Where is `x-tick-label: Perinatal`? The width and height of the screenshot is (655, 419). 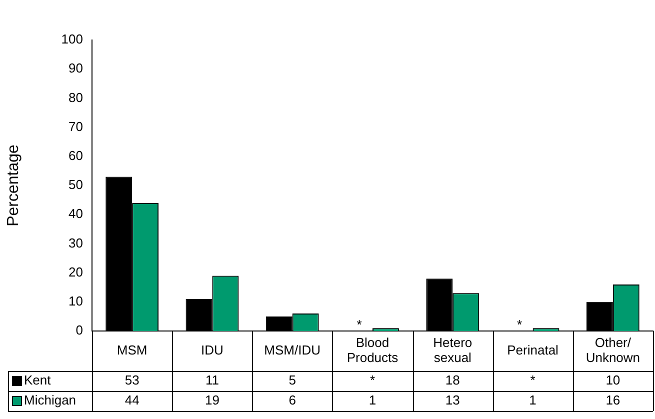 x-tick-label: Perinatal is located at coordinates (533, 350).